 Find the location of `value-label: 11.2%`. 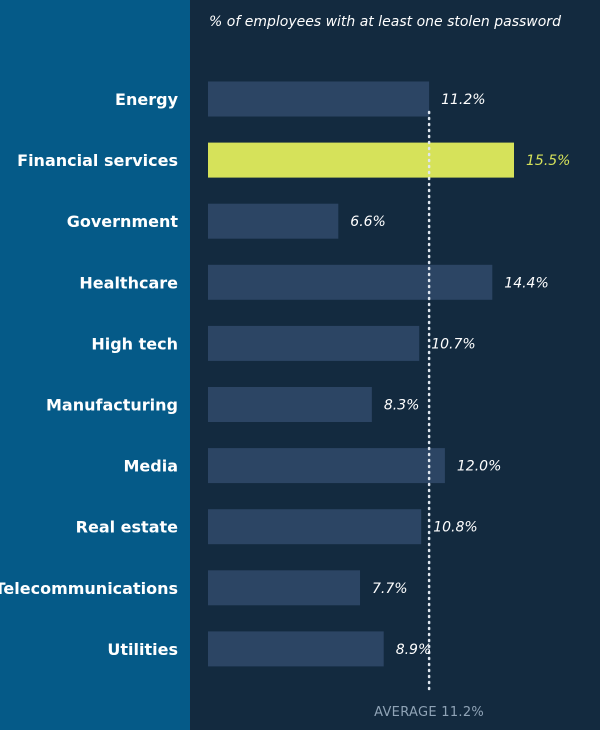

value-label: 11.2% is located at coordinates (463, 100).